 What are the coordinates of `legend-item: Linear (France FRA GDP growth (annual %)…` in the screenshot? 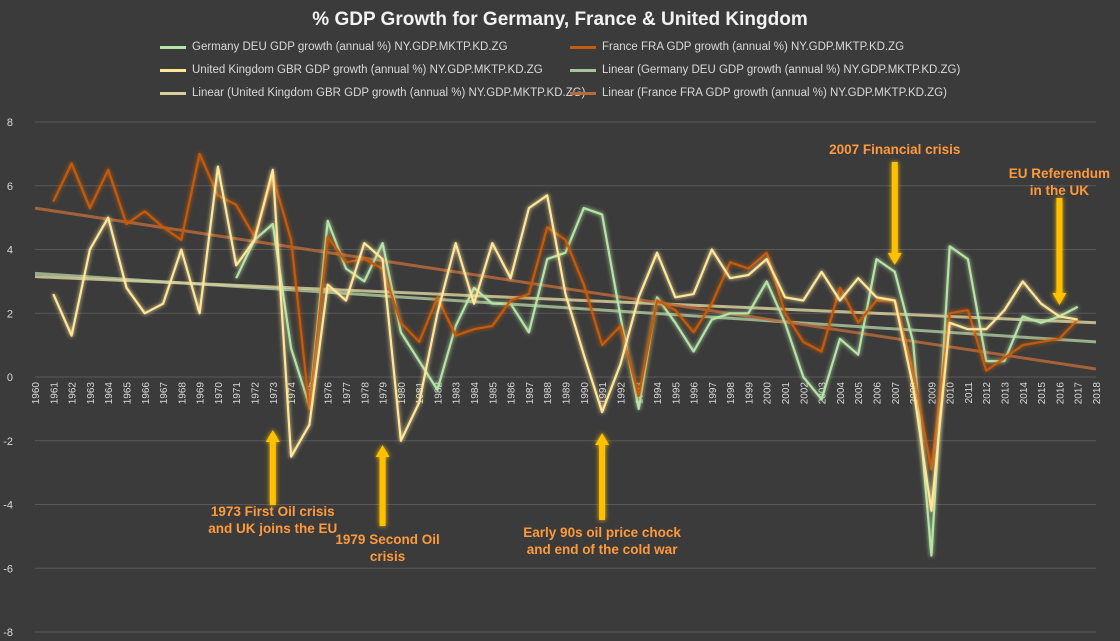 It's located at (765, 93).